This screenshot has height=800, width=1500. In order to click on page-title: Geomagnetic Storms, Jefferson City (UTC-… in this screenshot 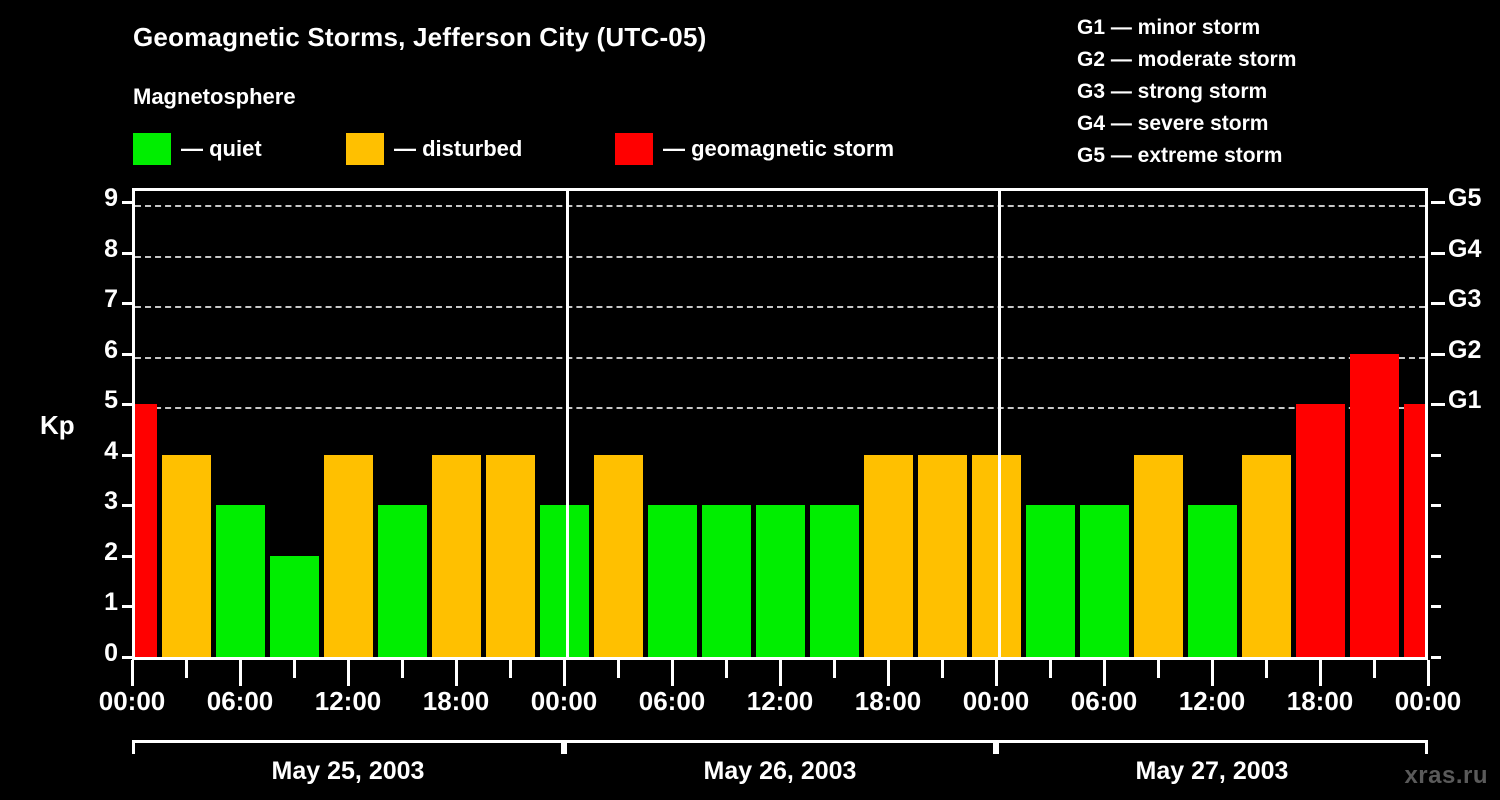, I will do `click(420, 37)`.